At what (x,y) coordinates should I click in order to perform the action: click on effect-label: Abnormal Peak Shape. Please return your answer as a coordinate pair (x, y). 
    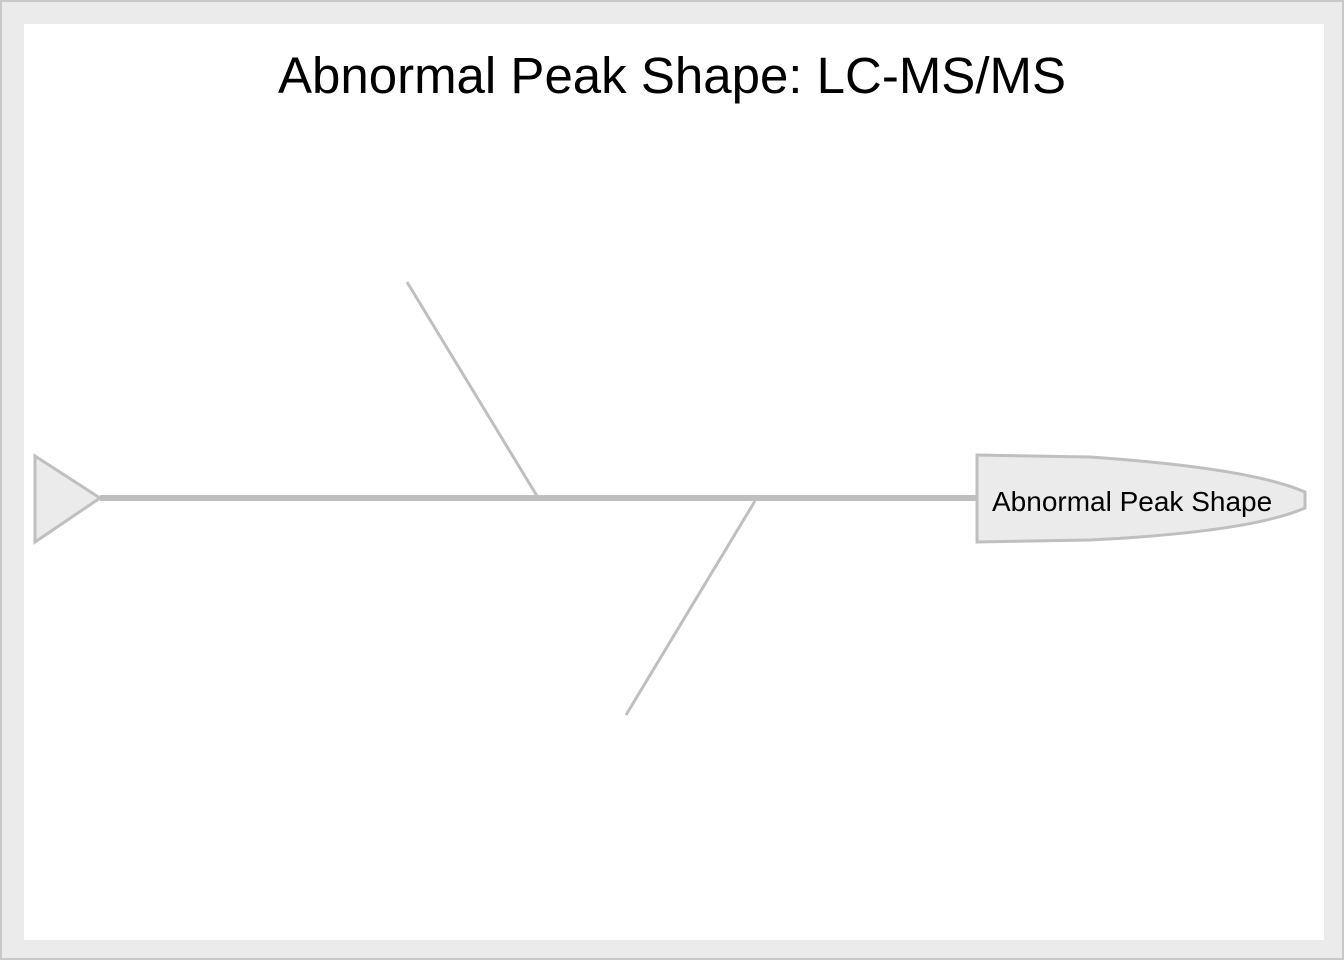
    Looking at the image, I should click on (1132, 501).